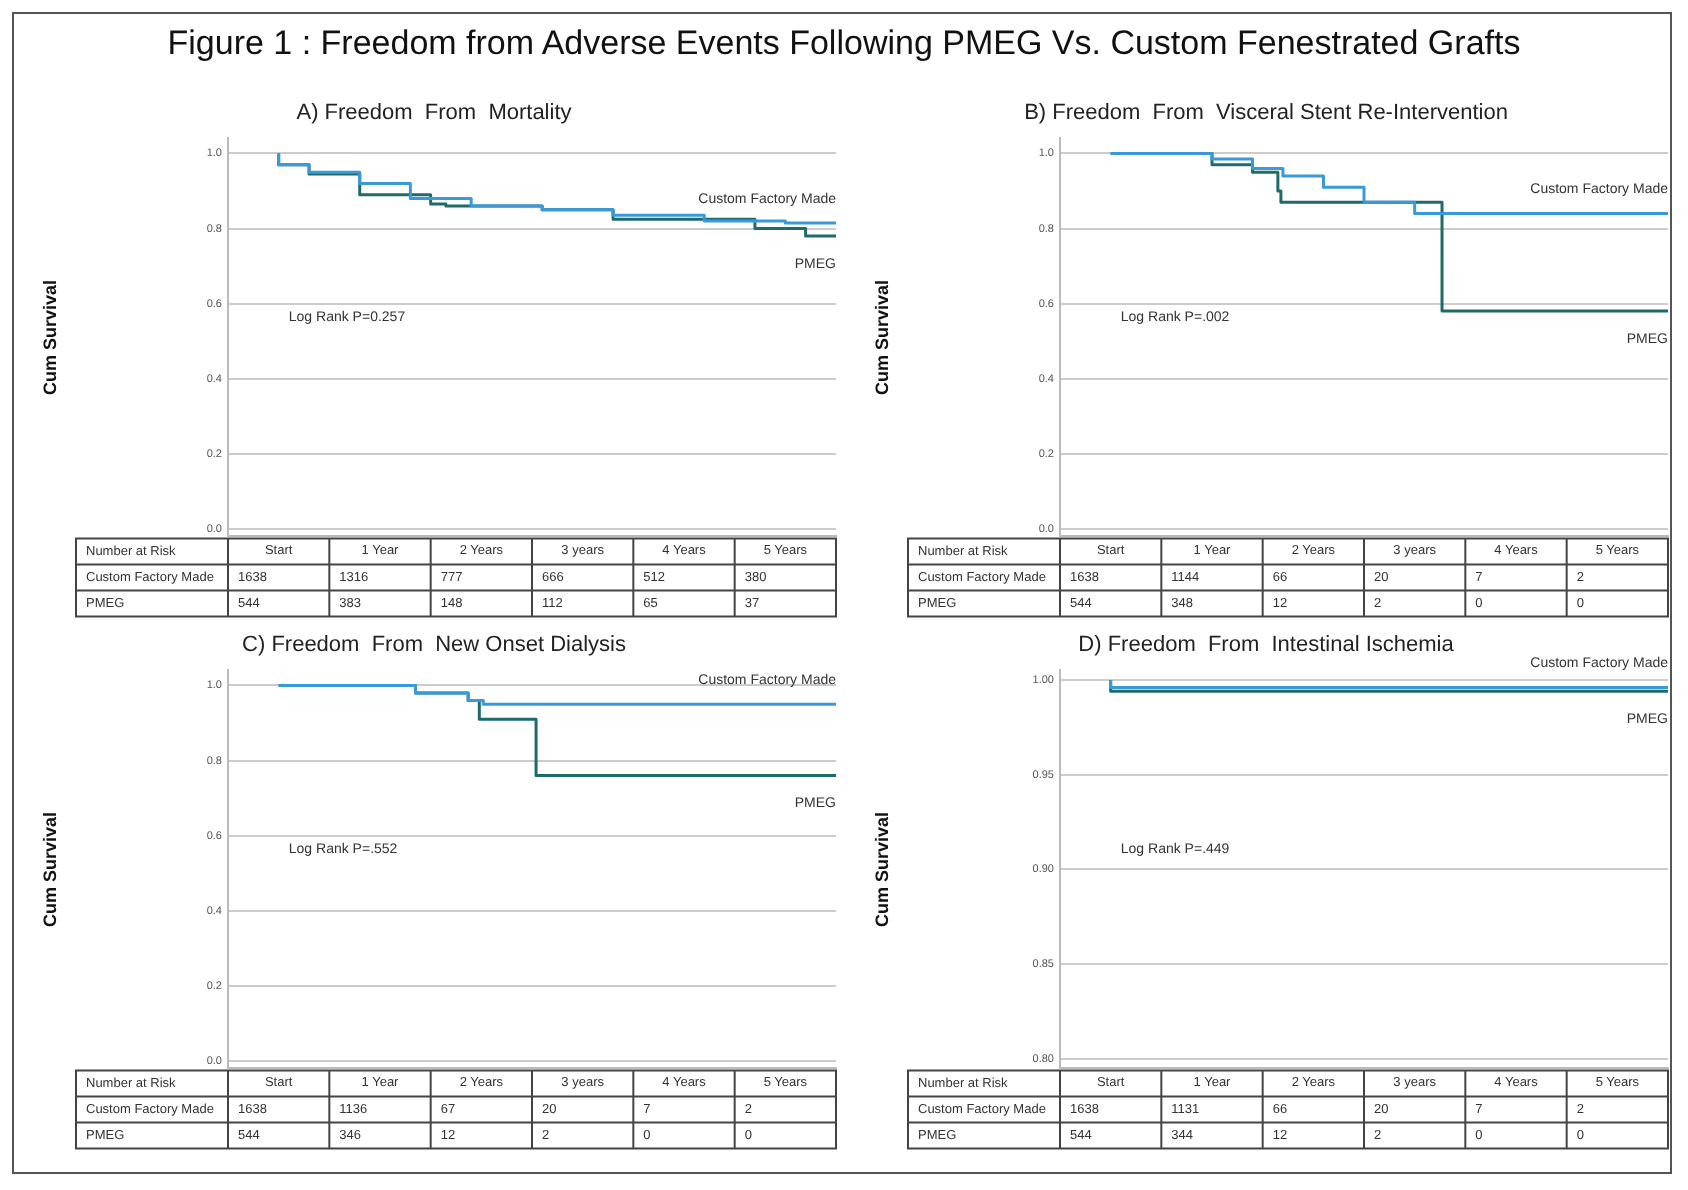 The image size is (1688, 1190). Describe the element at coordinates (844, 44) in the screenshot. I see `caption: Figure 1 : Freedom from Adverse Events Following PMEG Vs. Custom Fenestrated Grafts` at that location.